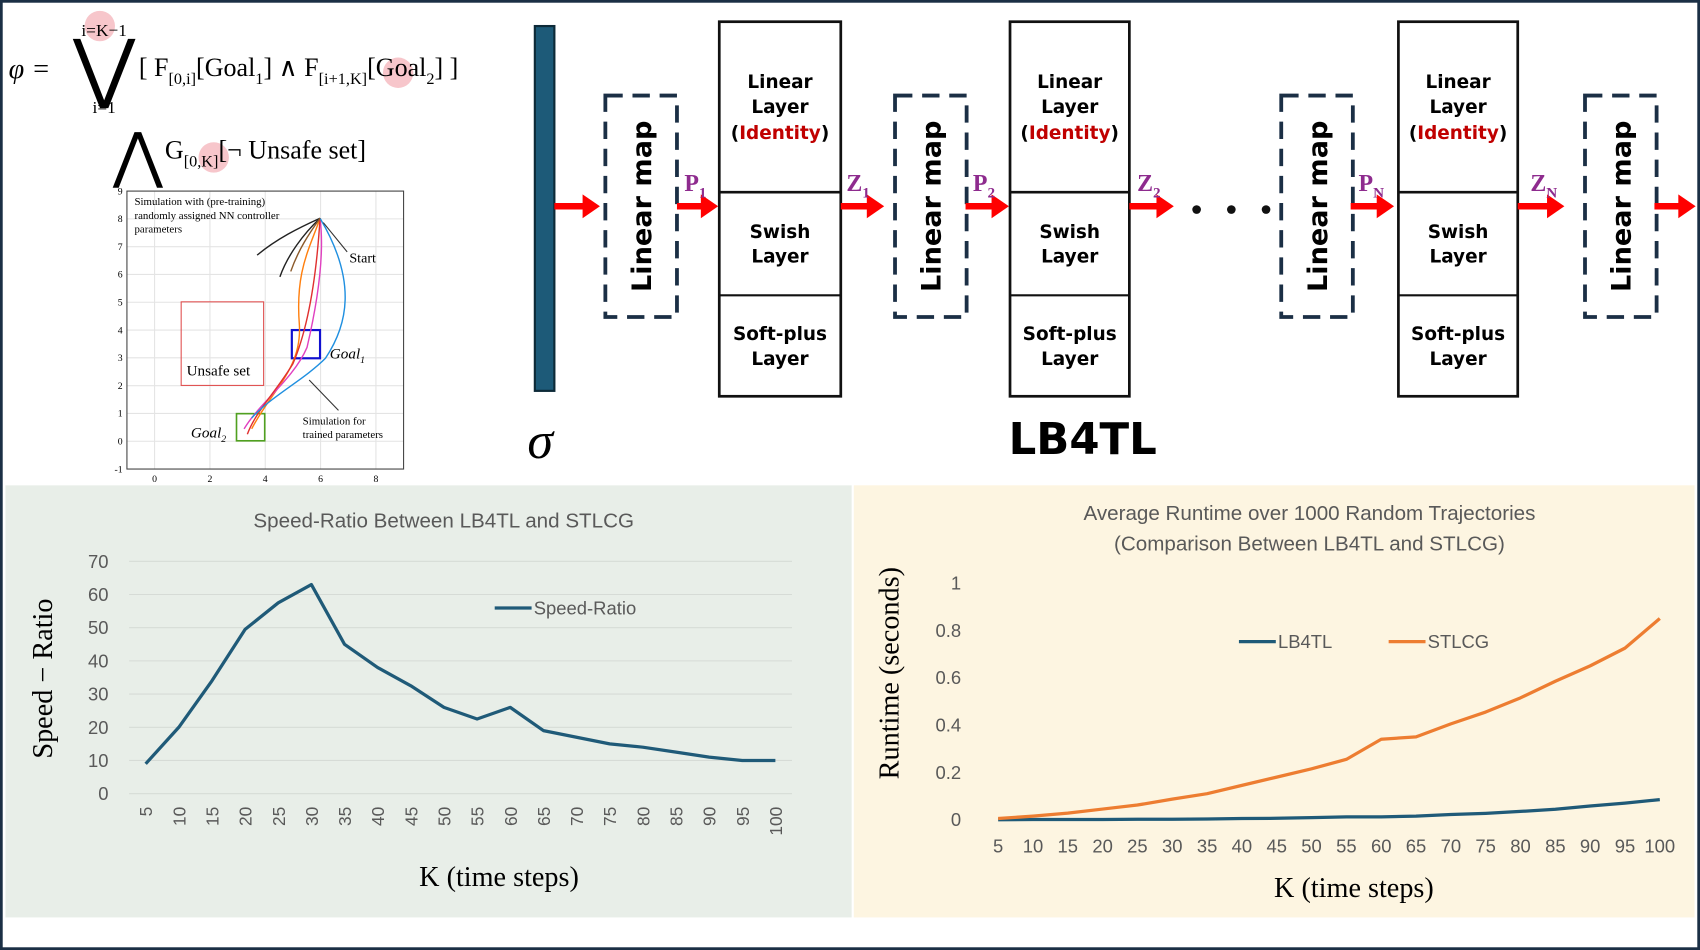  I want to click on x-tick-label: 40, so click(378, 816).